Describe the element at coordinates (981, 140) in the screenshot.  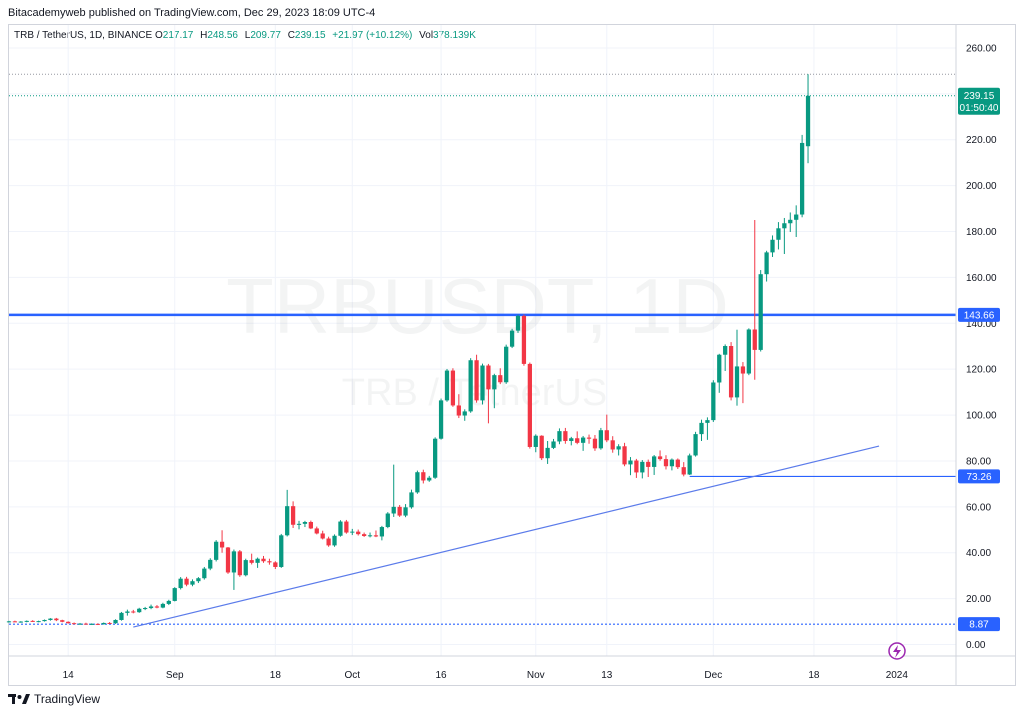
I see `y-tick-label: 220.00` at that location.